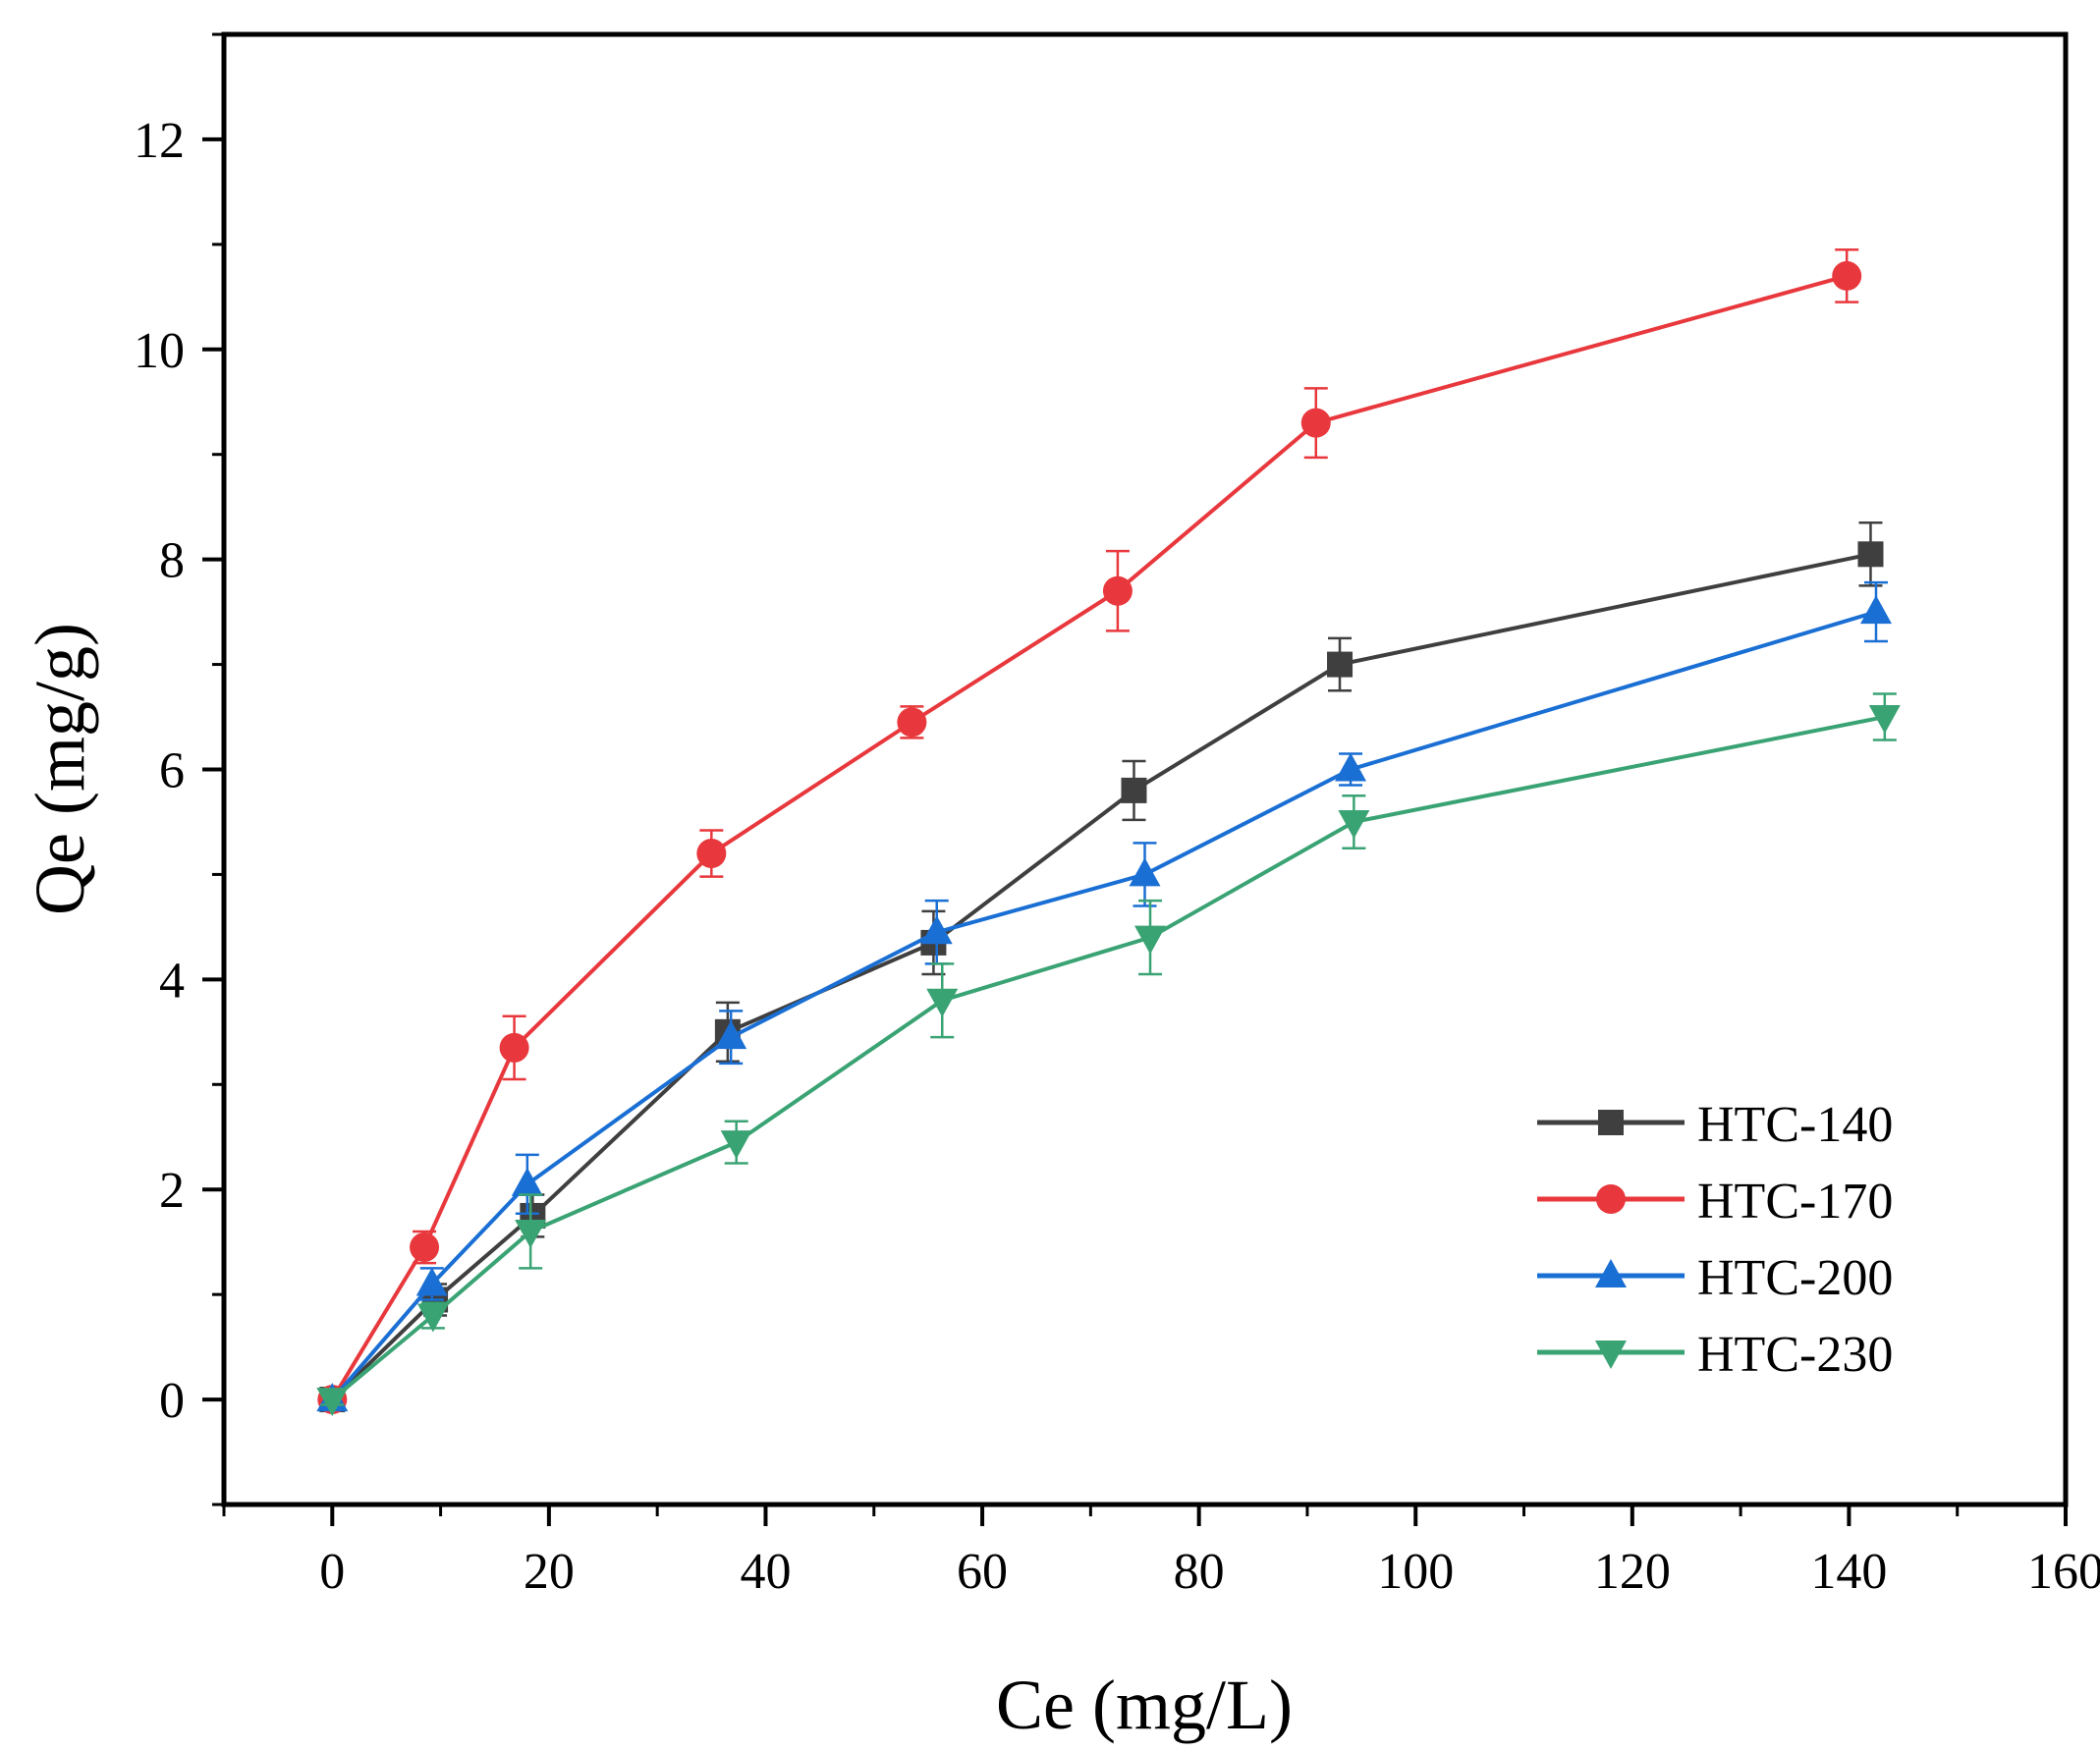  Describe the element at coordinates (172, 771) in the screenshot. I see `y-tick-label: 6` at that location.